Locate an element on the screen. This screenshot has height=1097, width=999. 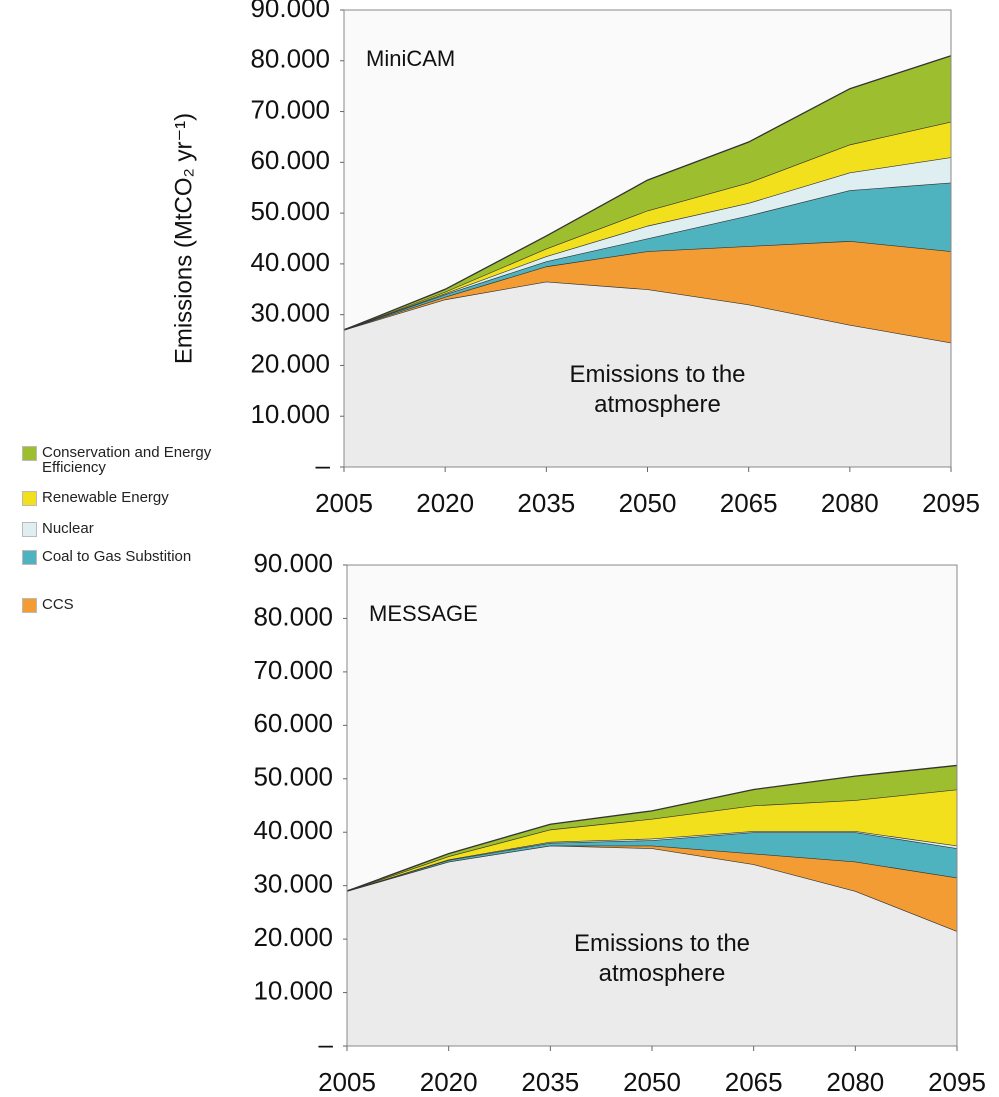
legend-label: CCS is located at coordinates (58, 604).